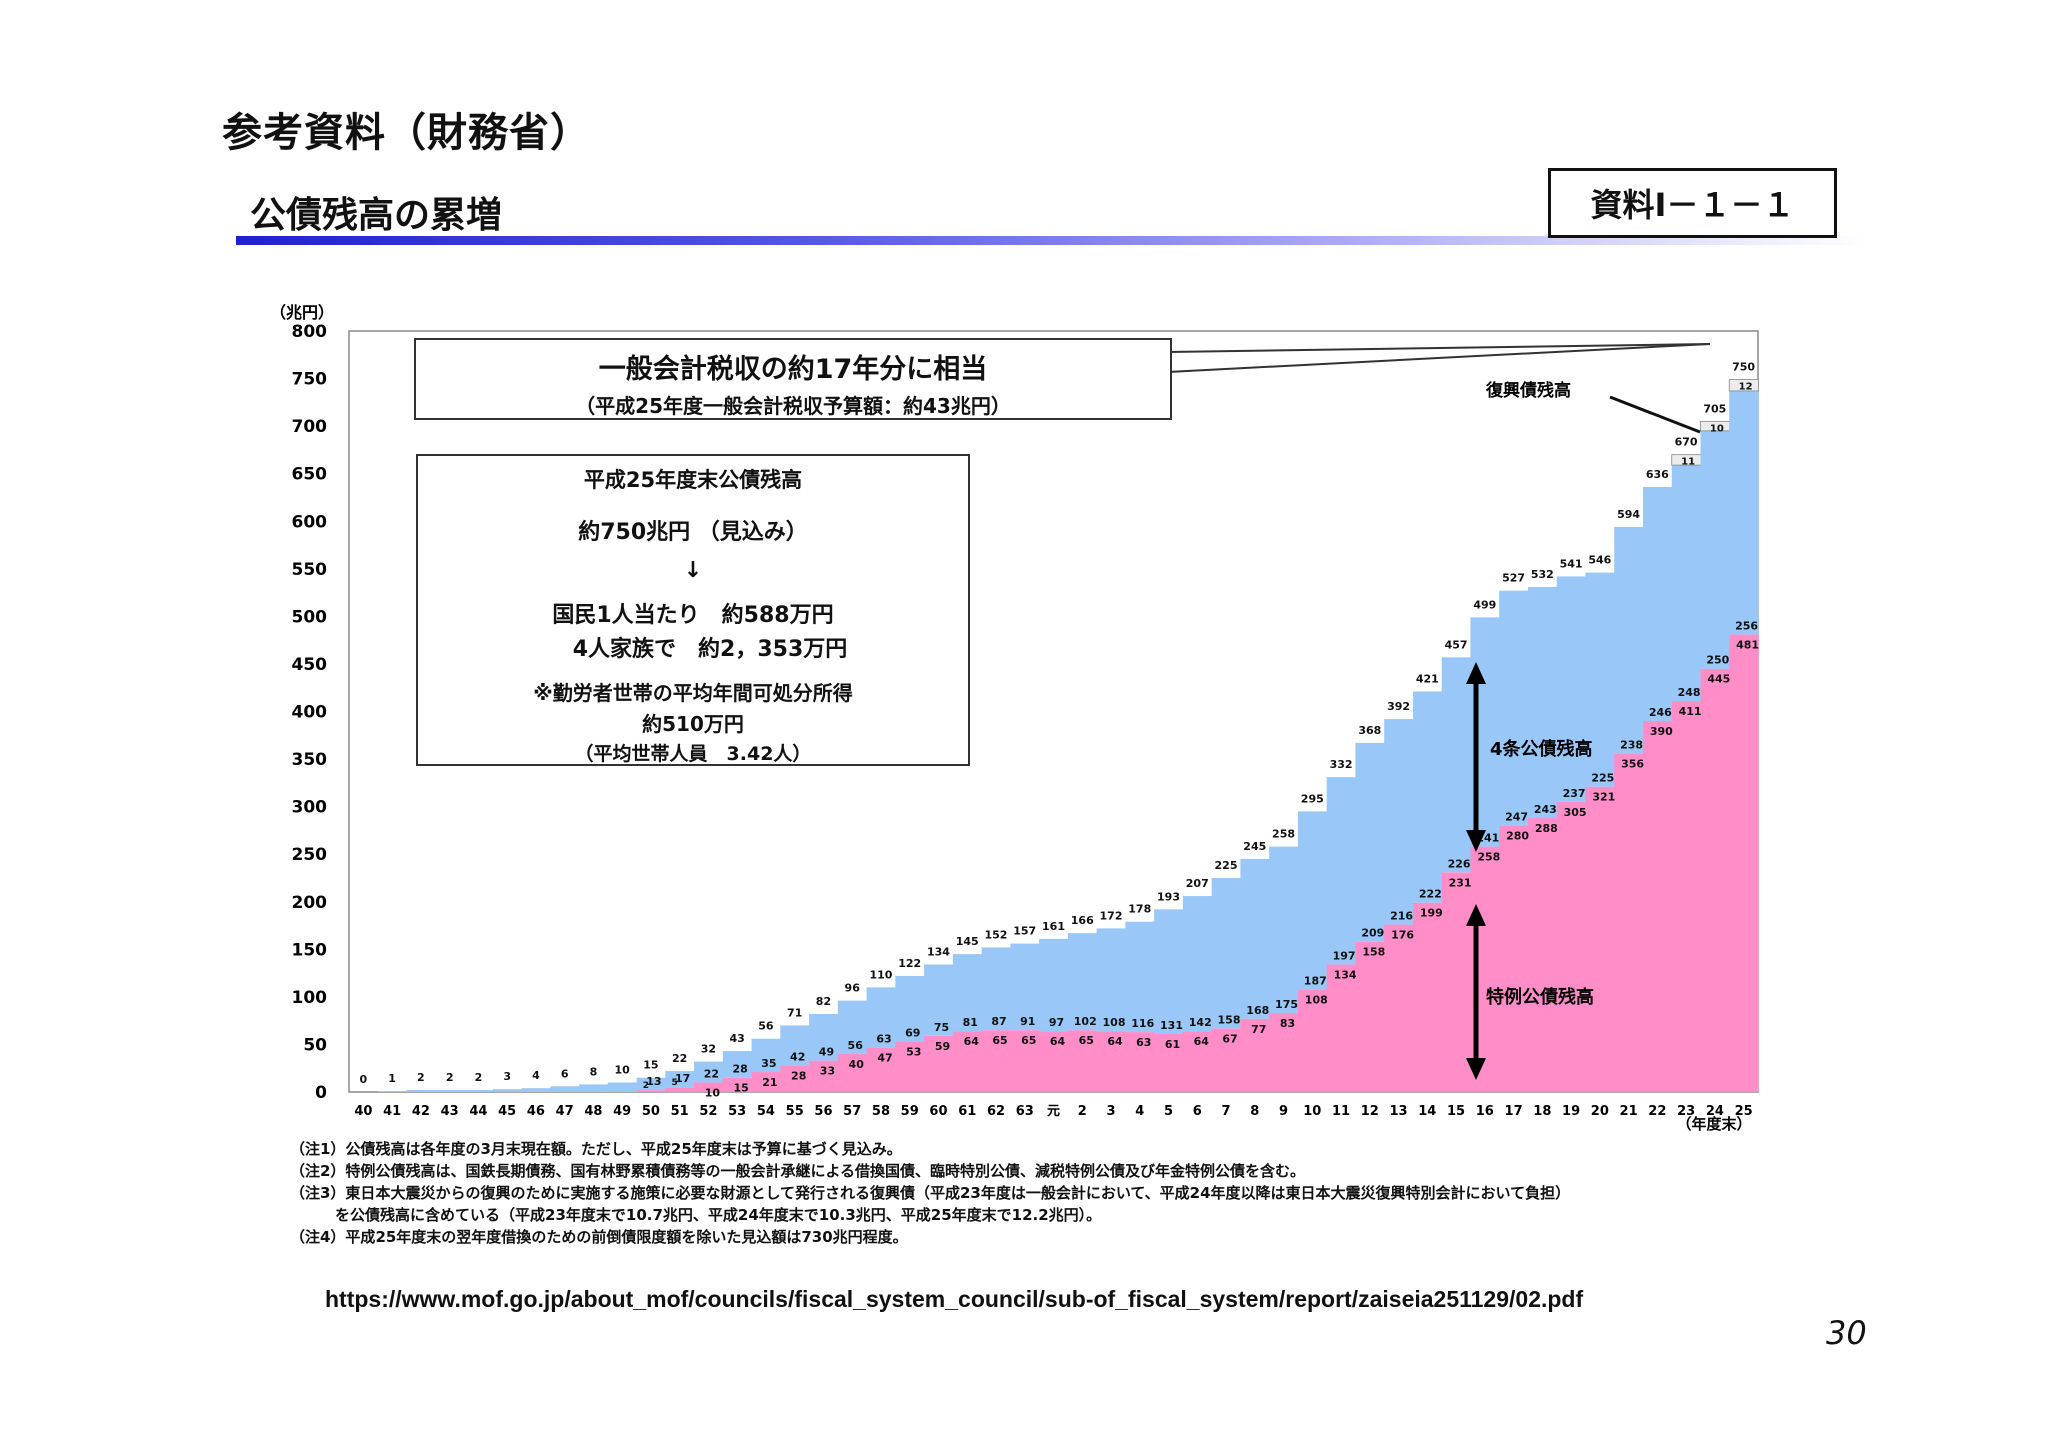 The height and width of the screenshot is (1448, 2048). I want to click on data-label: 457, so click(1456, 644).